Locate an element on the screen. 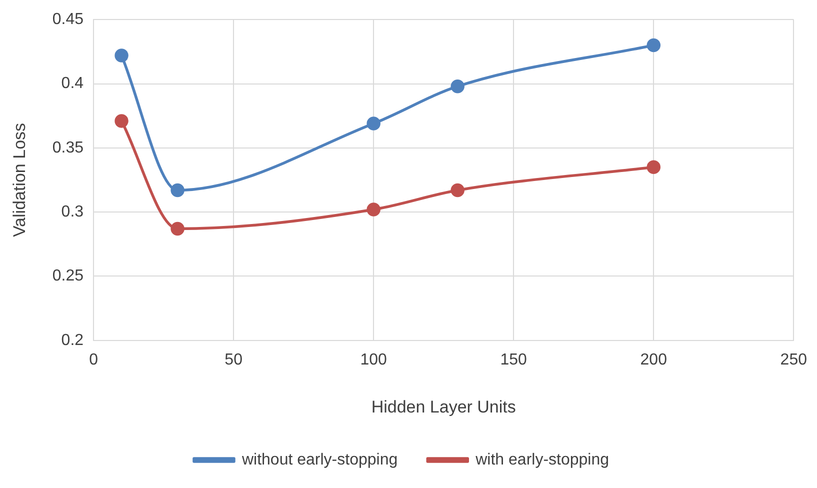  y-axis-title: Validation Loss is located at coordinates (19, 180).